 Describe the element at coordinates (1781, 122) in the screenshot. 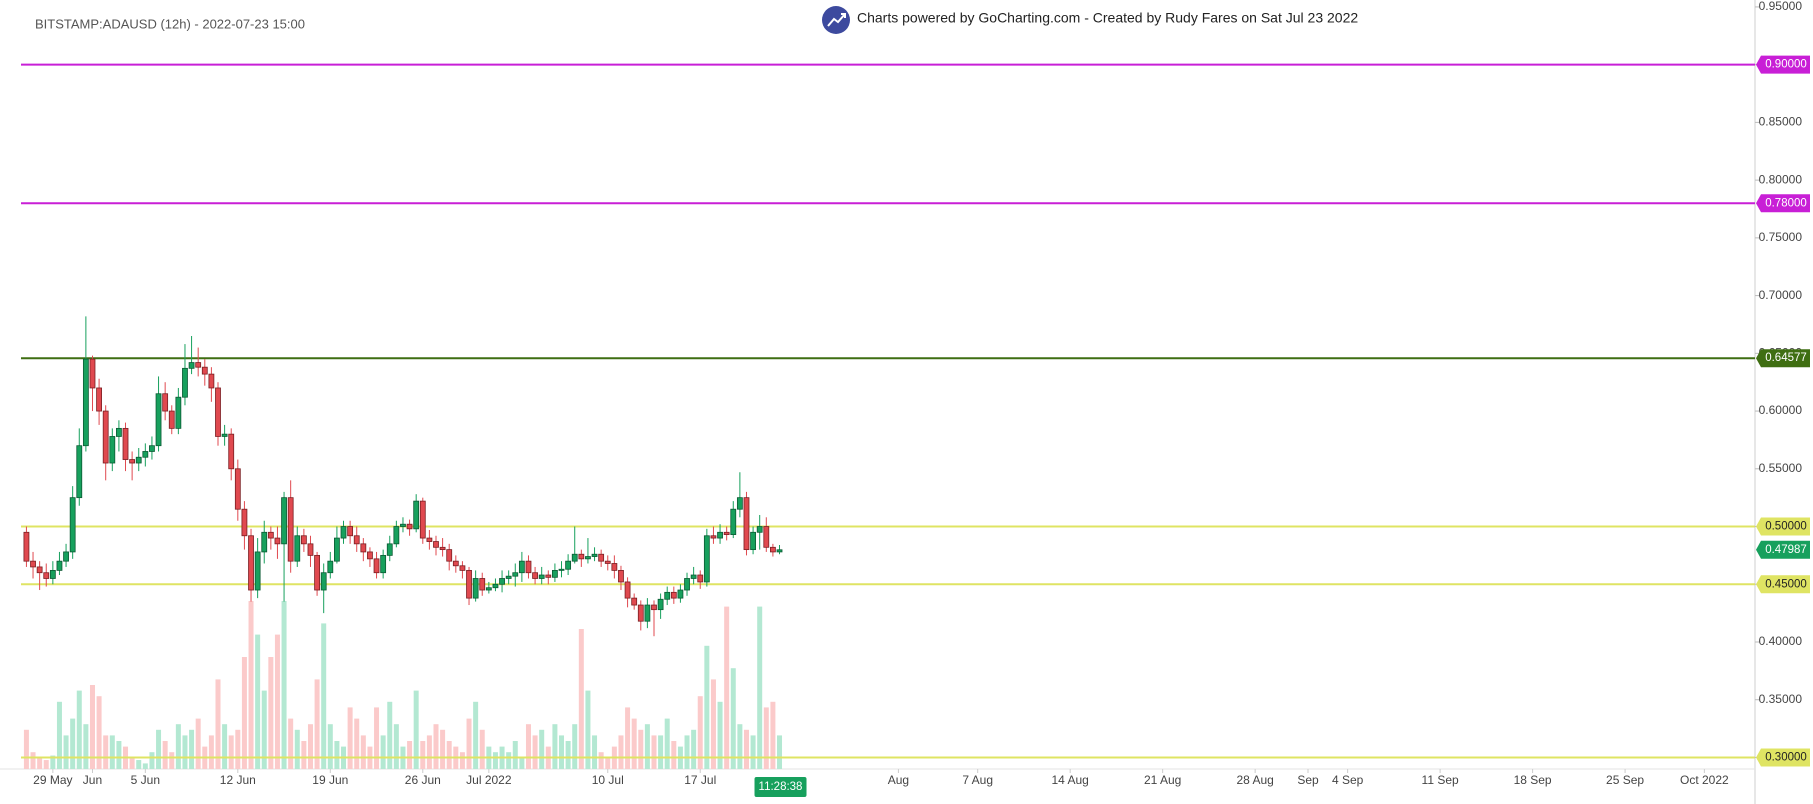

I see `y-tick-label: 0.85000` at that location.